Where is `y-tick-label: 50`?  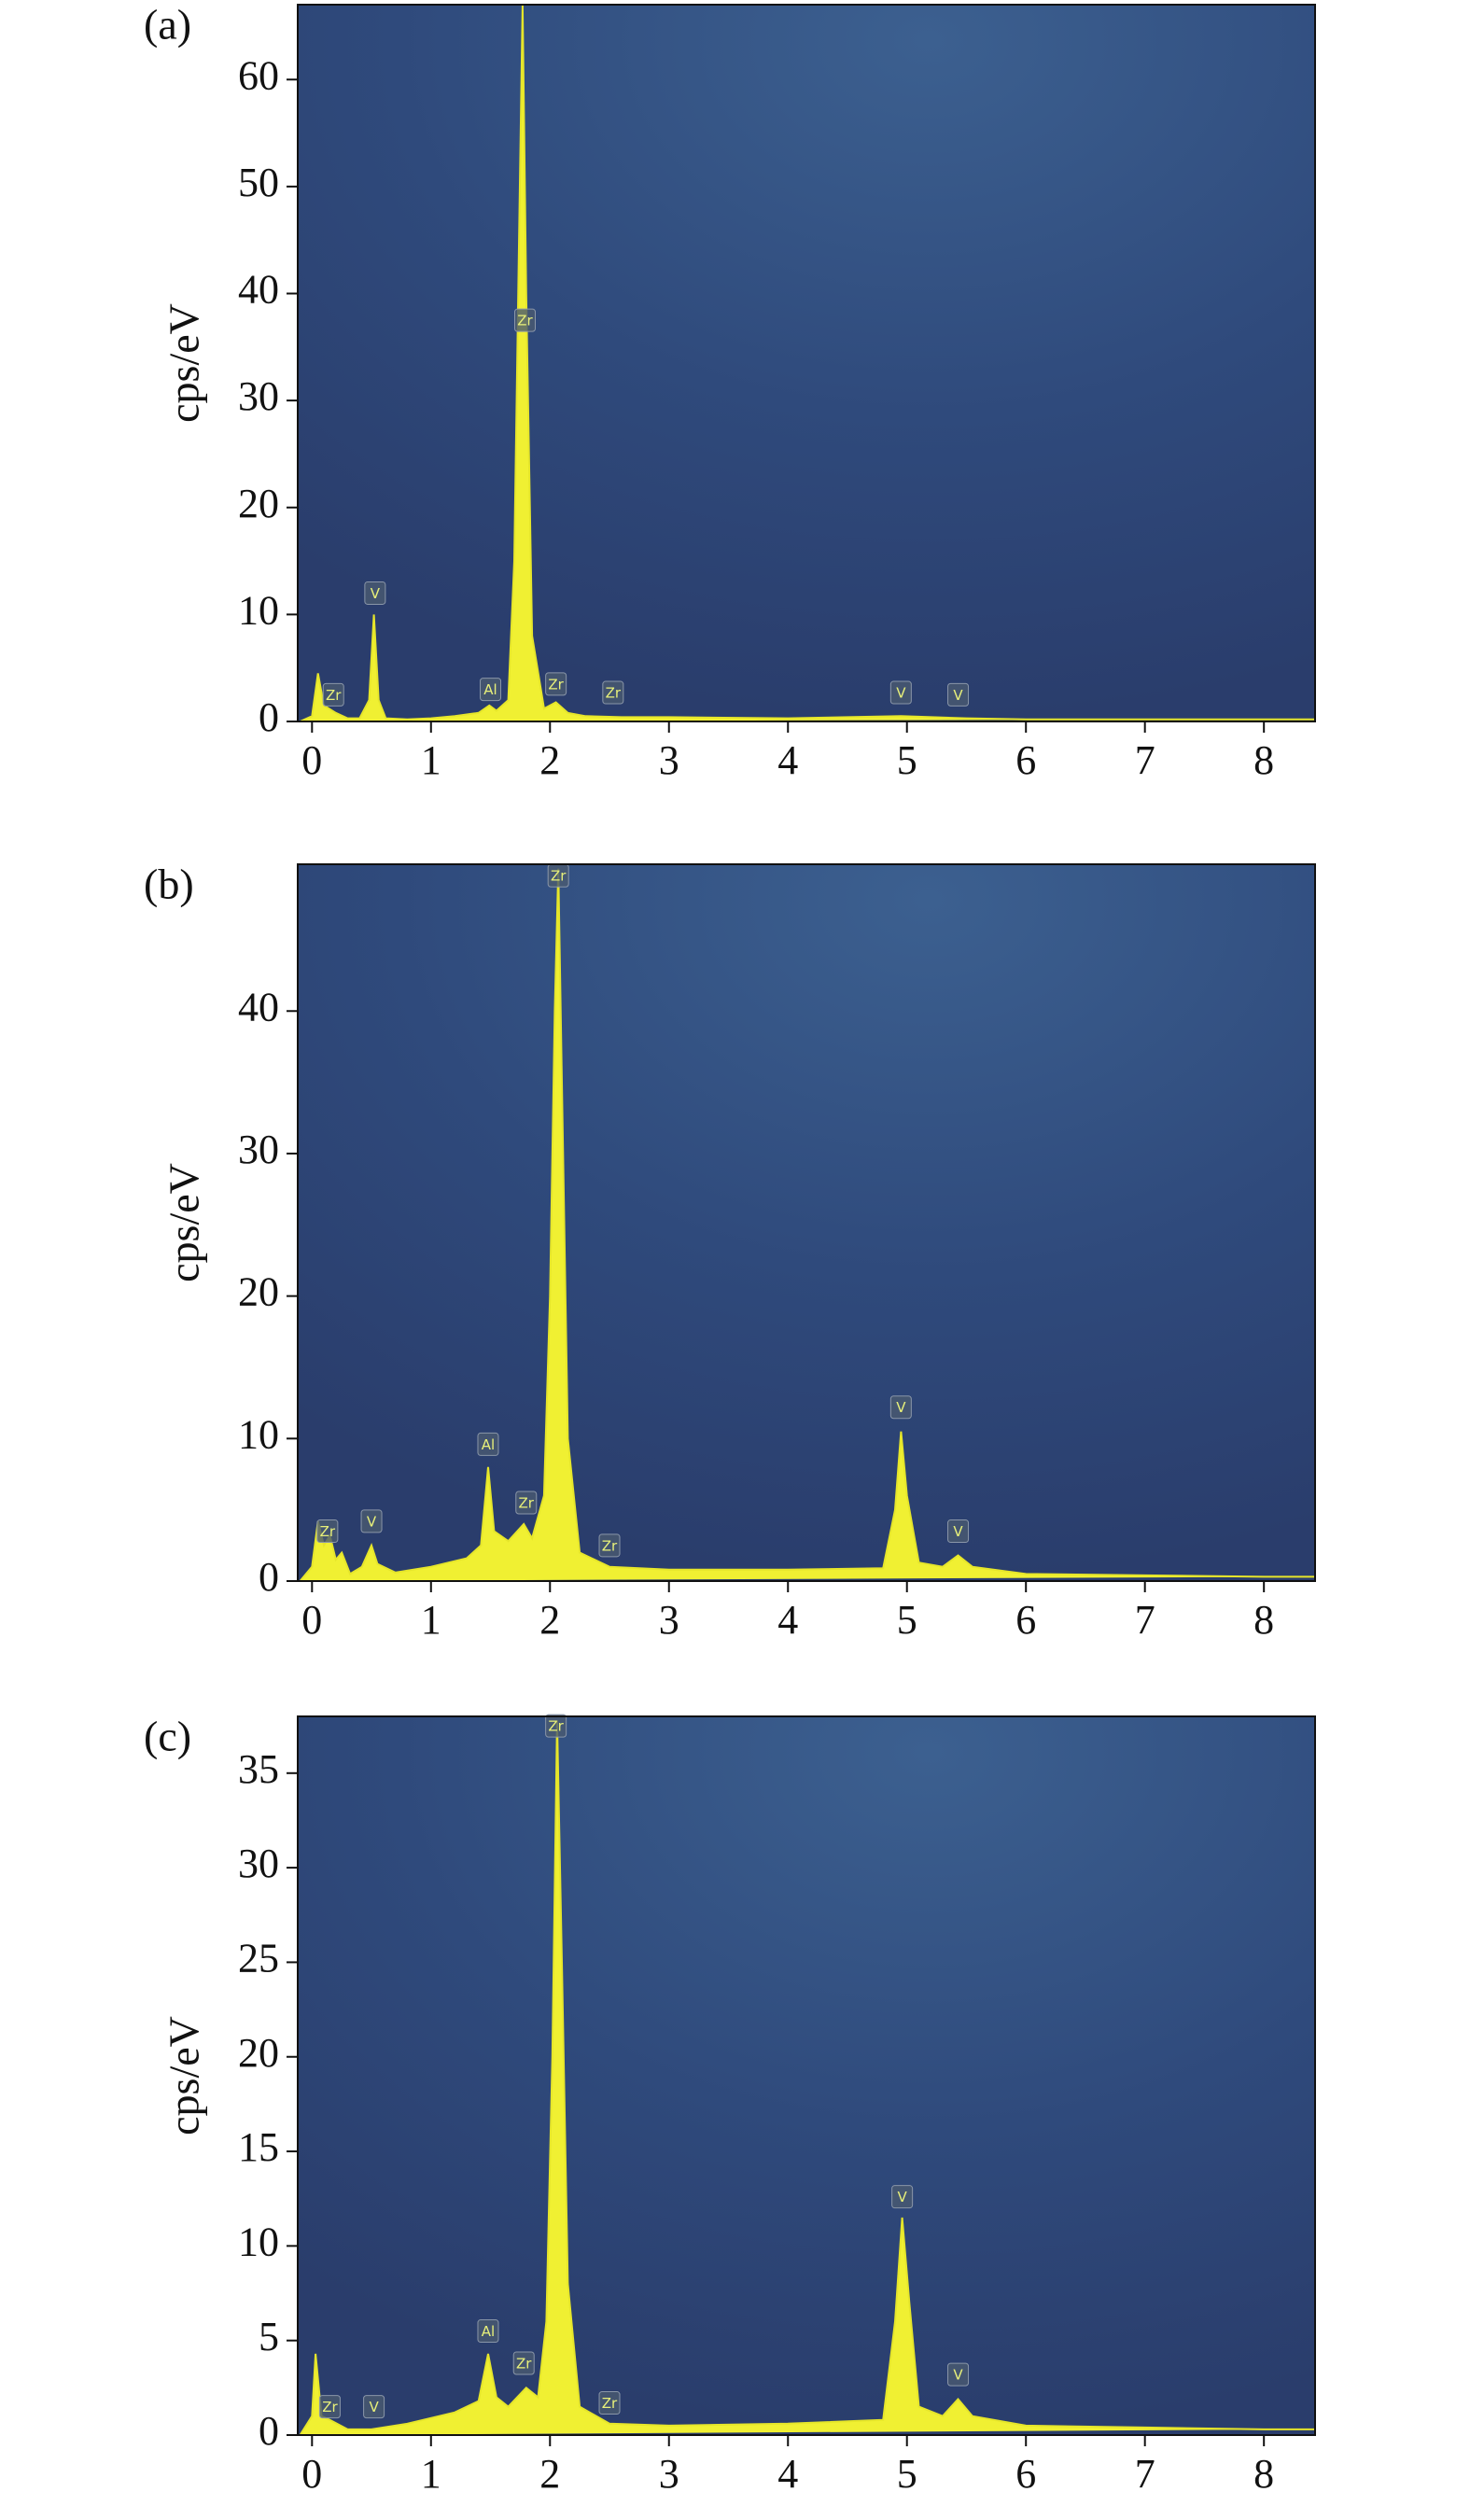
y-tick-label: 50 is located at coordinates (258, 182).